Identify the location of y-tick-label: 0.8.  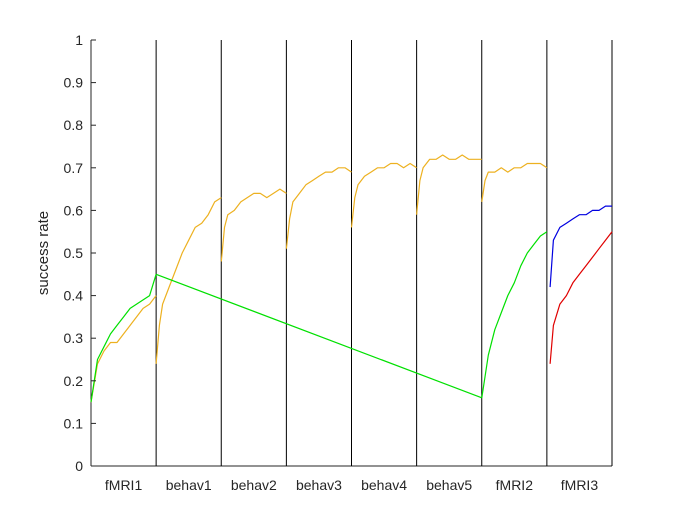
(74, 125).